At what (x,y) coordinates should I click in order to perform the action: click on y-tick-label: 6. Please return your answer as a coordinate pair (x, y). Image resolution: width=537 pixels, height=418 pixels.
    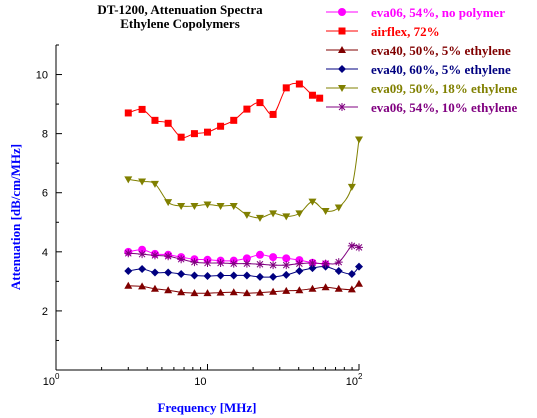
    Looking at the image, I should click on (45, 194).